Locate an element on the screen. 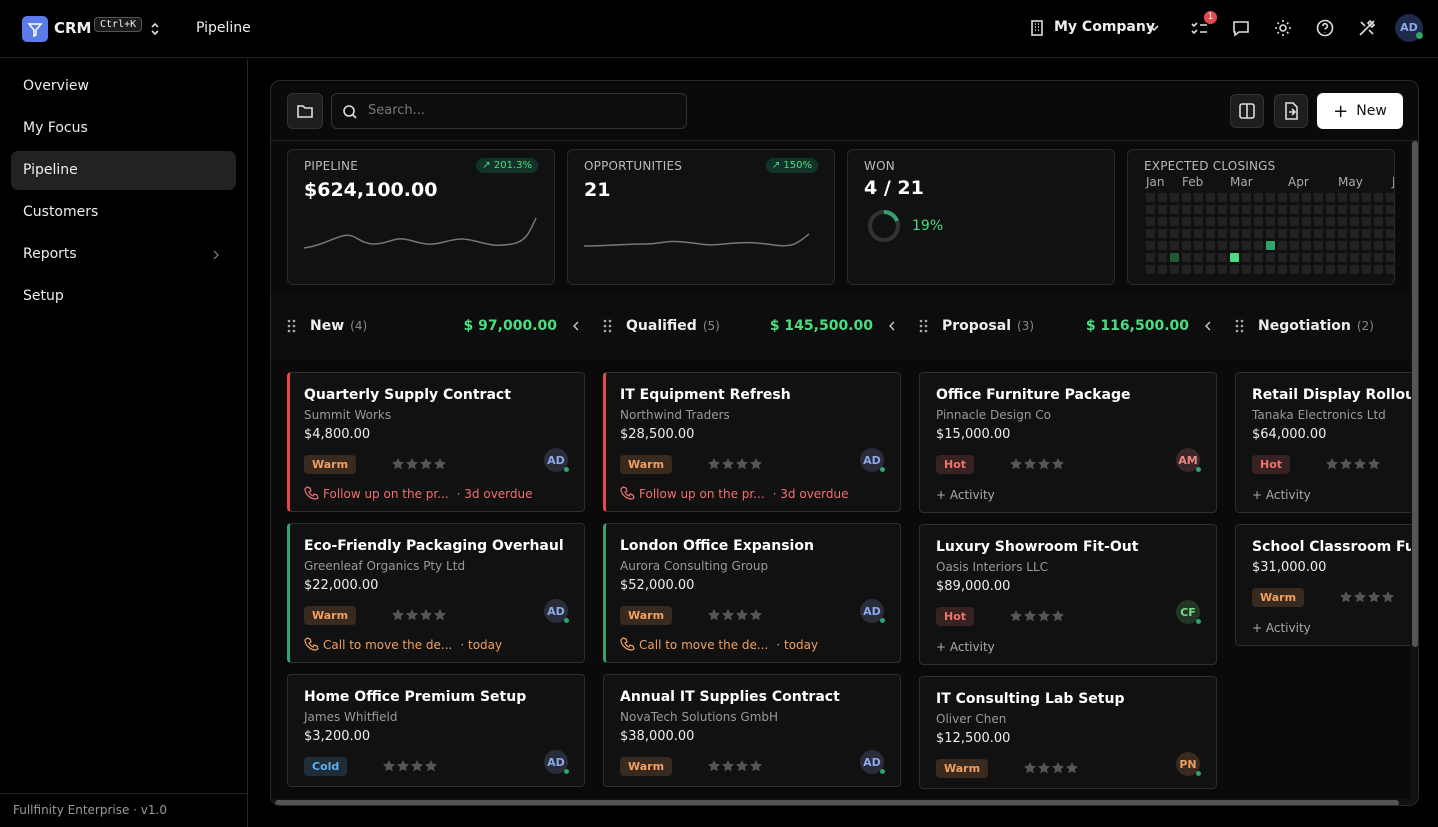  company: My Company is located at coordinates (1104, 27).